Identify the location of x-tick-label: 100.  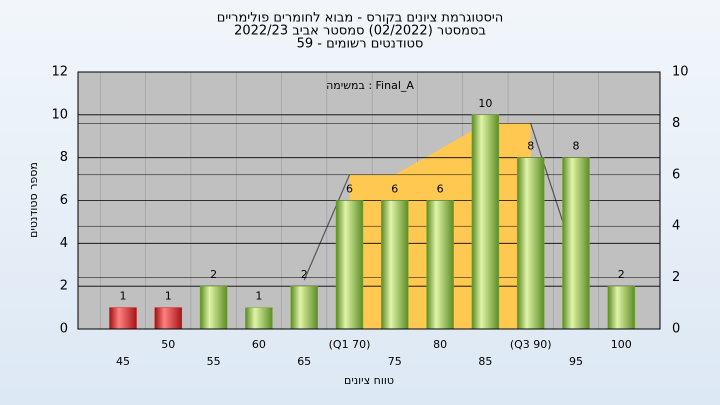
(621, 344).